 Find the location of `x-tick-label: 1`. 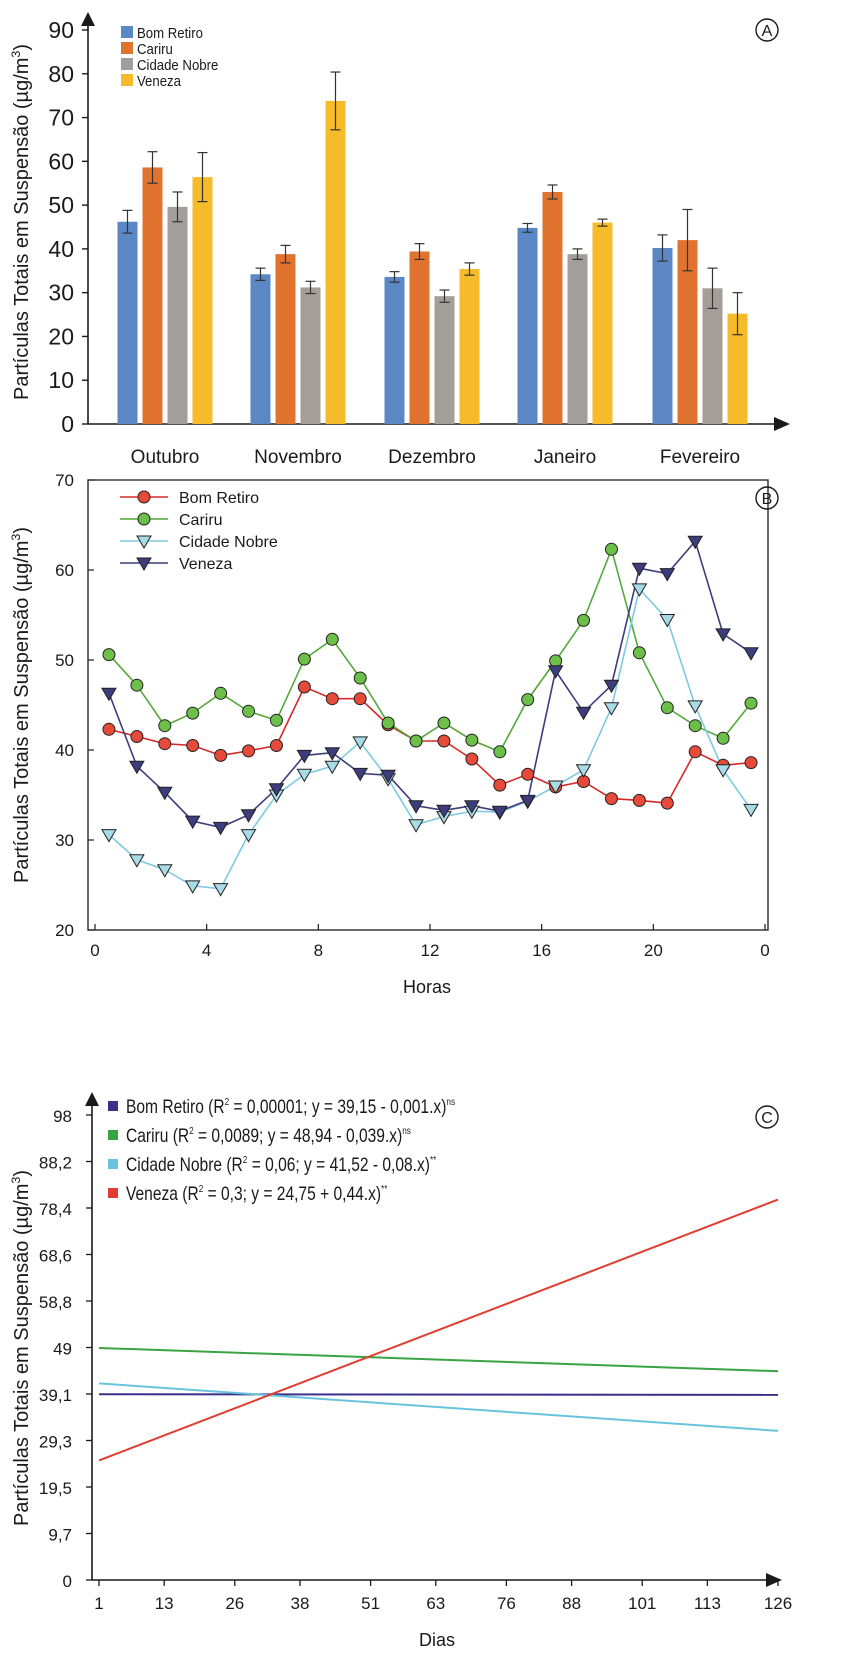

x-tick-label: 1 is located at coordinates (98, 1603).